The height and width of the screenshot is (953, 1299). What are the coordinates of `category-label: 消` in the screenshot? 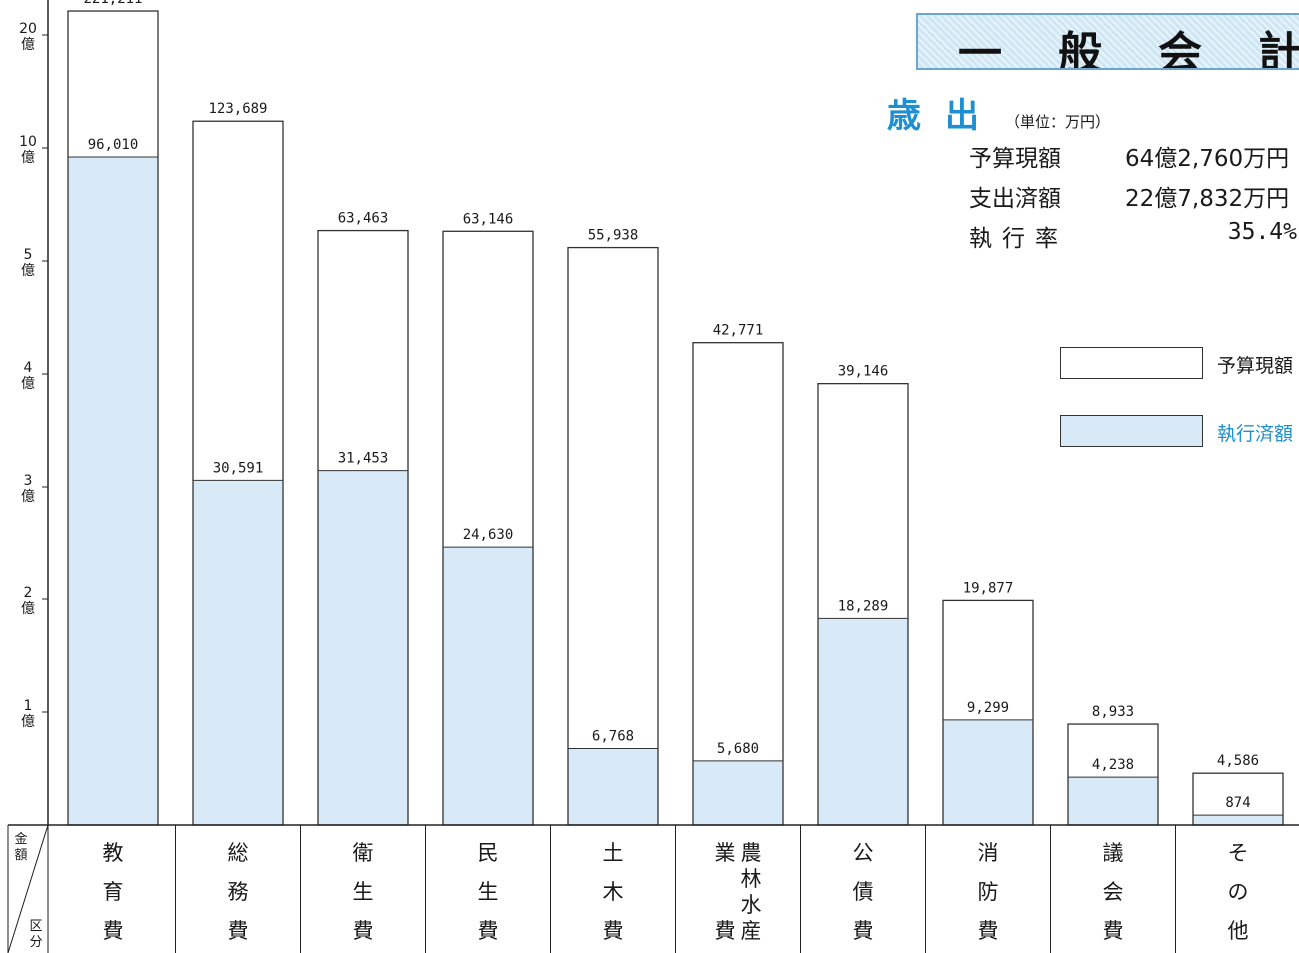 It's located at (988, 853).